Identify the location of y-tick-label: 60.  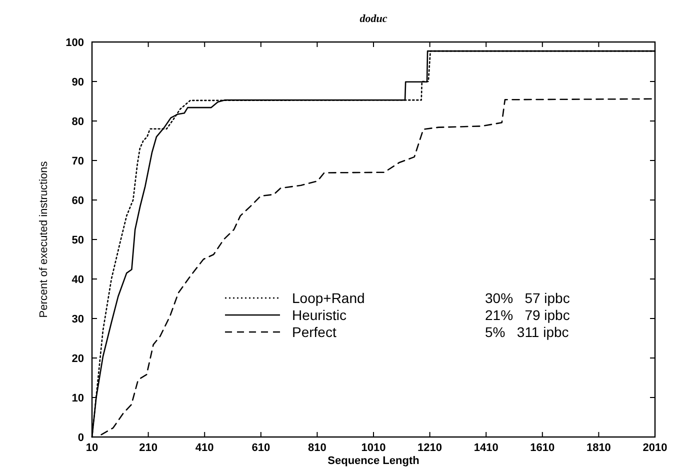
(78, 201).